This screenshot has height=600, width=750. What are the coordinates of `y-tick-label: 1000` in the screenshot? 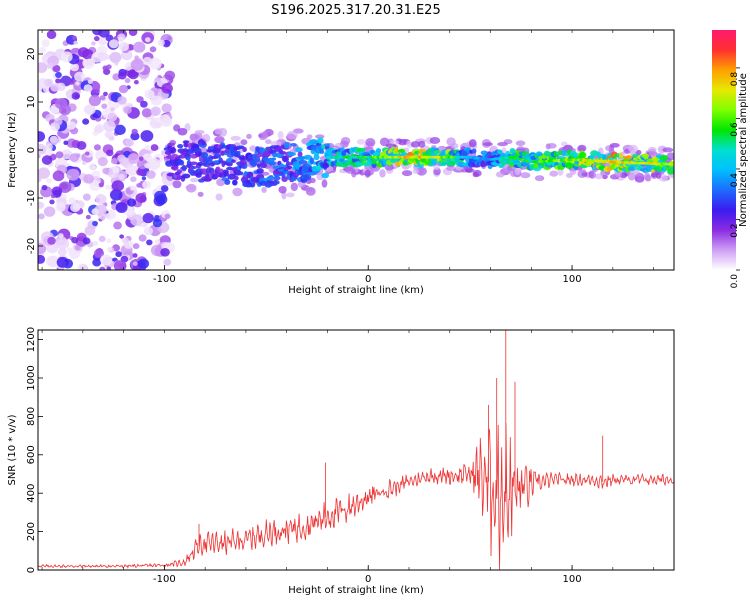 It's located at (31, 377).